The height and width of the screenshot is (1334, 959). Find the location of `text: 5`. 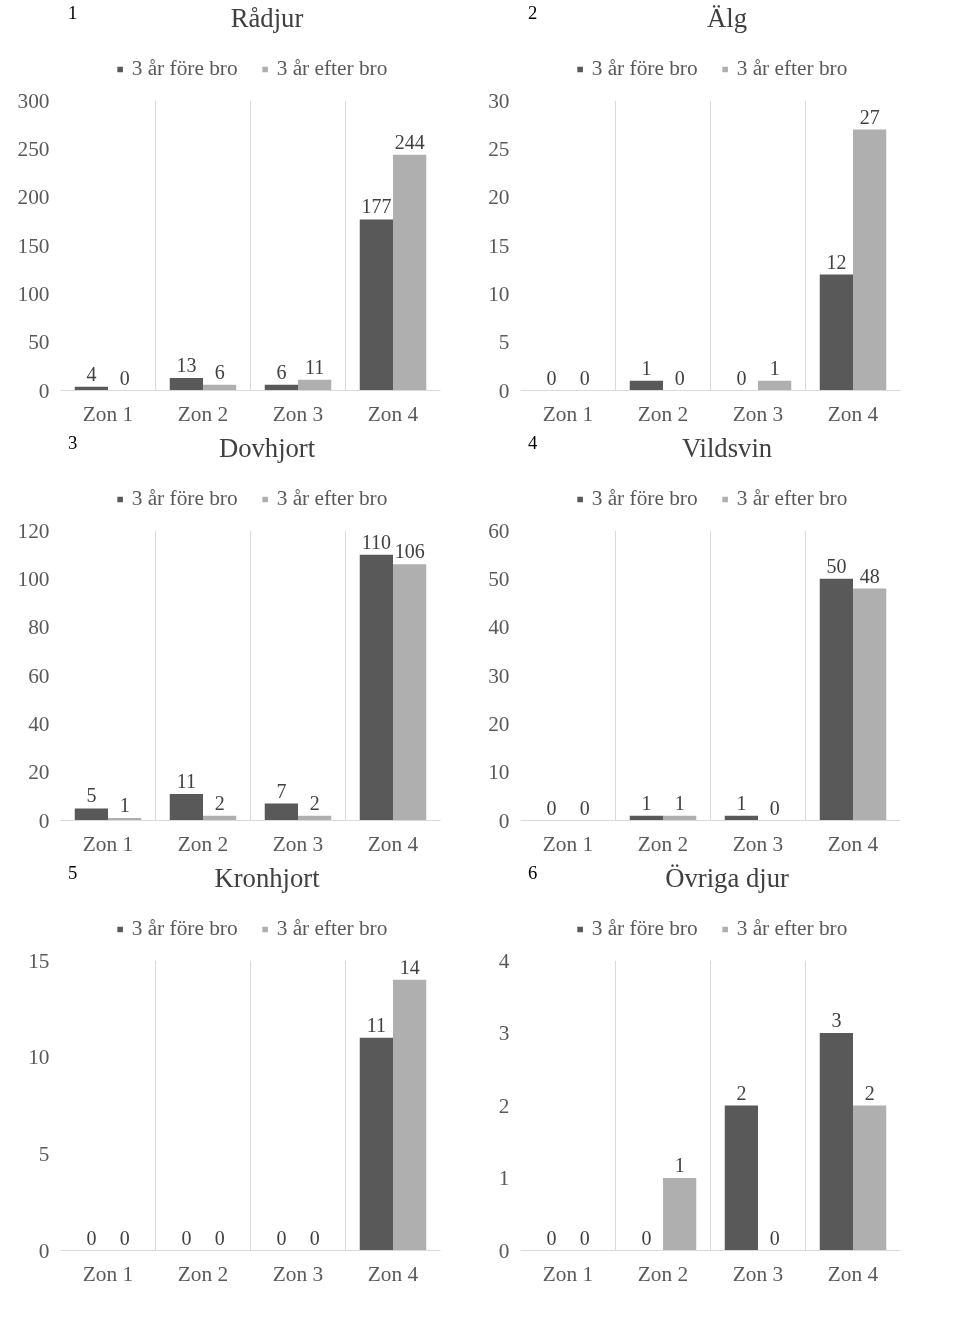

text: 5 is located at coordinates (73, 873).